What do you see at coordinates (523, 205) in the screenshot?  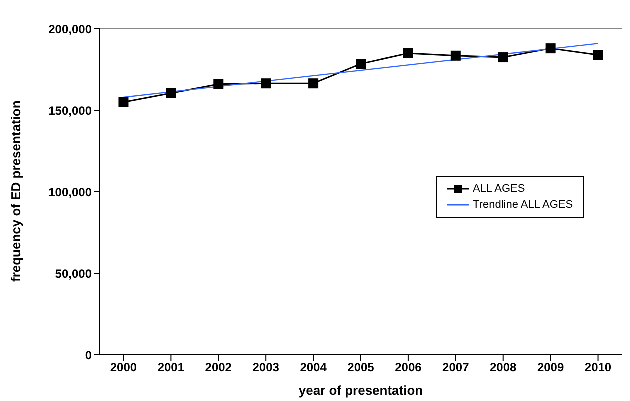 I see `legend-label: Trendline ALL AGES` at bounding box center [523, 205].